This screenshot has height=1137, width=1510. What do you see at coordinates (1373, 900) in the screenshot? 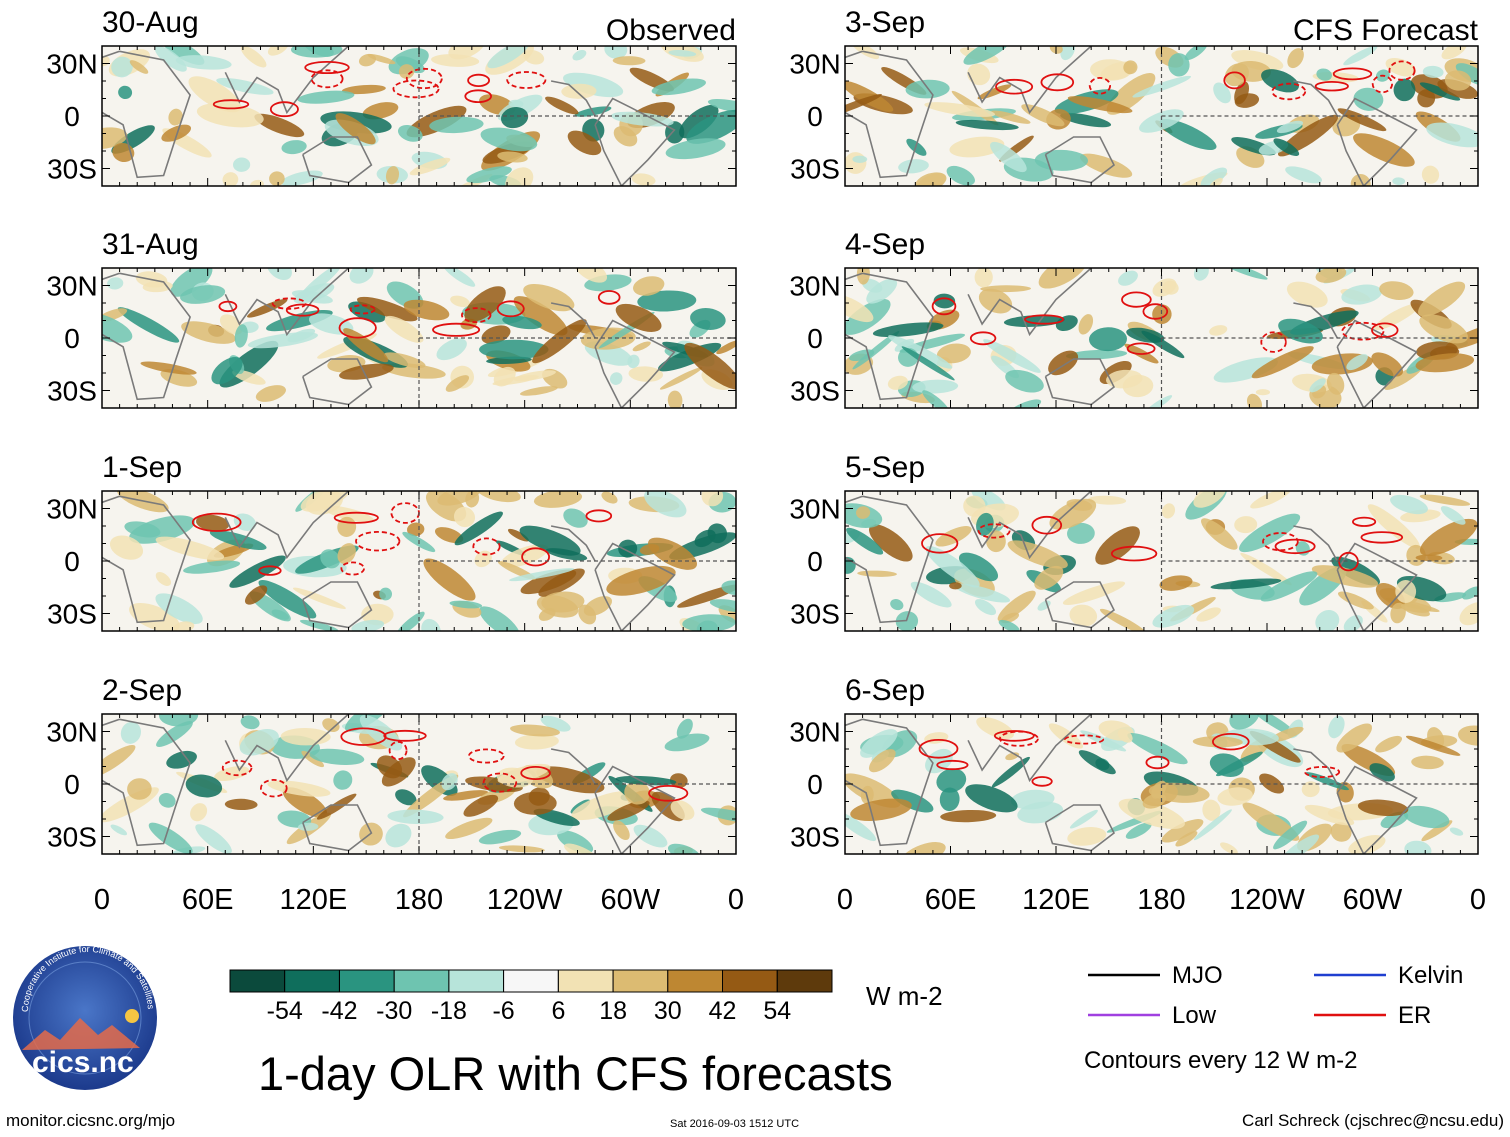
I see `x-tick-label: 60W` at bounding box center [1373, 900].